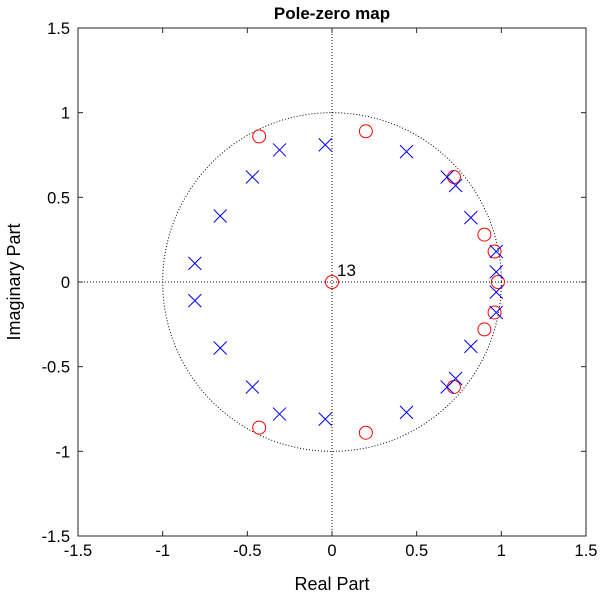 The image size is (602, 596). Describe the element at coordinates (62, 452) in the screenshot. I see `y-tick-label: -1` at that location.